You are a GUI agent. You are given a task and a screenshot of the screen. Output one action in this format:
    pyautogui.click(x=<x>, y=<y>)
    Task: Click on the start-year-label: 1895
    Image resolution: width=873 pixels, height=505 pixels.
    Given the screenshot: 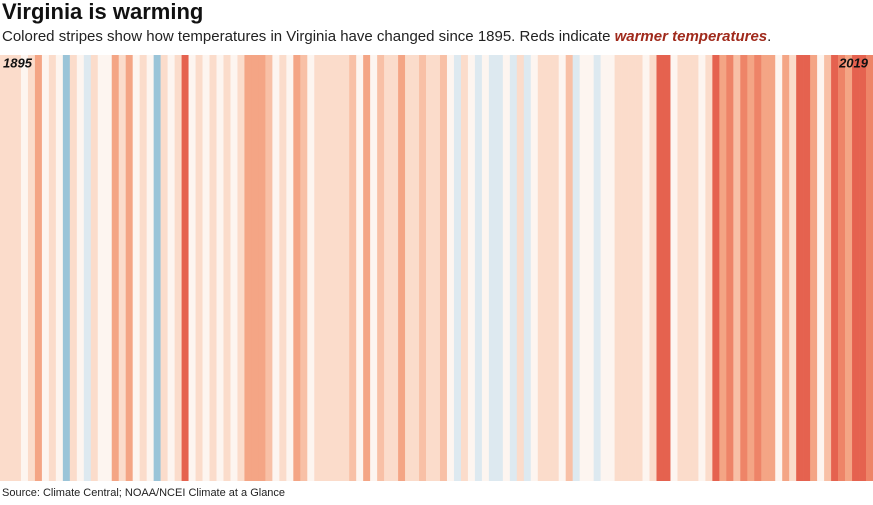 What is the action you would take?
    pyautogui.click(x=18, y=62)
    